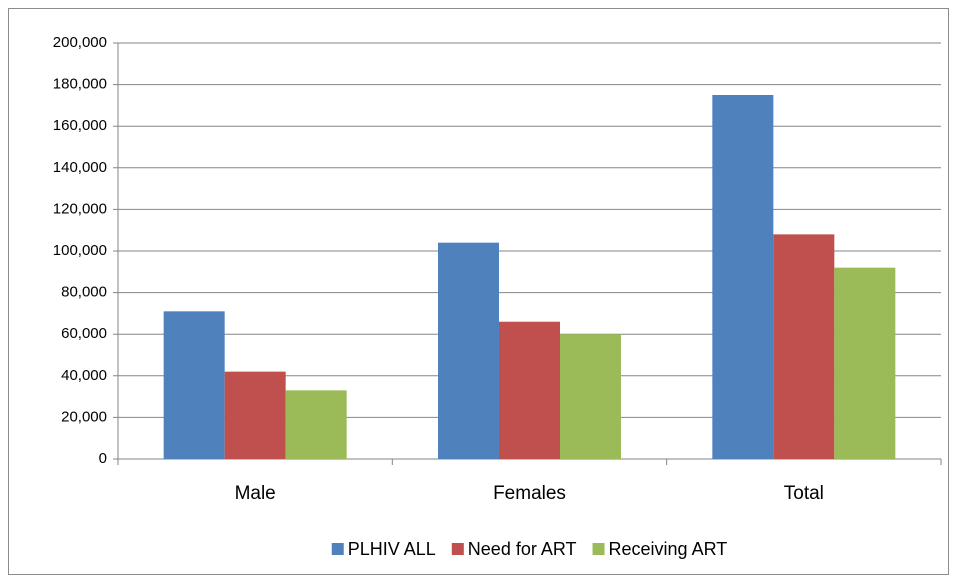 Image resolution: width=958 pixels, height=584 pixels. What do you see at coordinates (84, 375) in the screenshot?
I see `y-tick-label: 40,000` at bounding box center [84, 375].